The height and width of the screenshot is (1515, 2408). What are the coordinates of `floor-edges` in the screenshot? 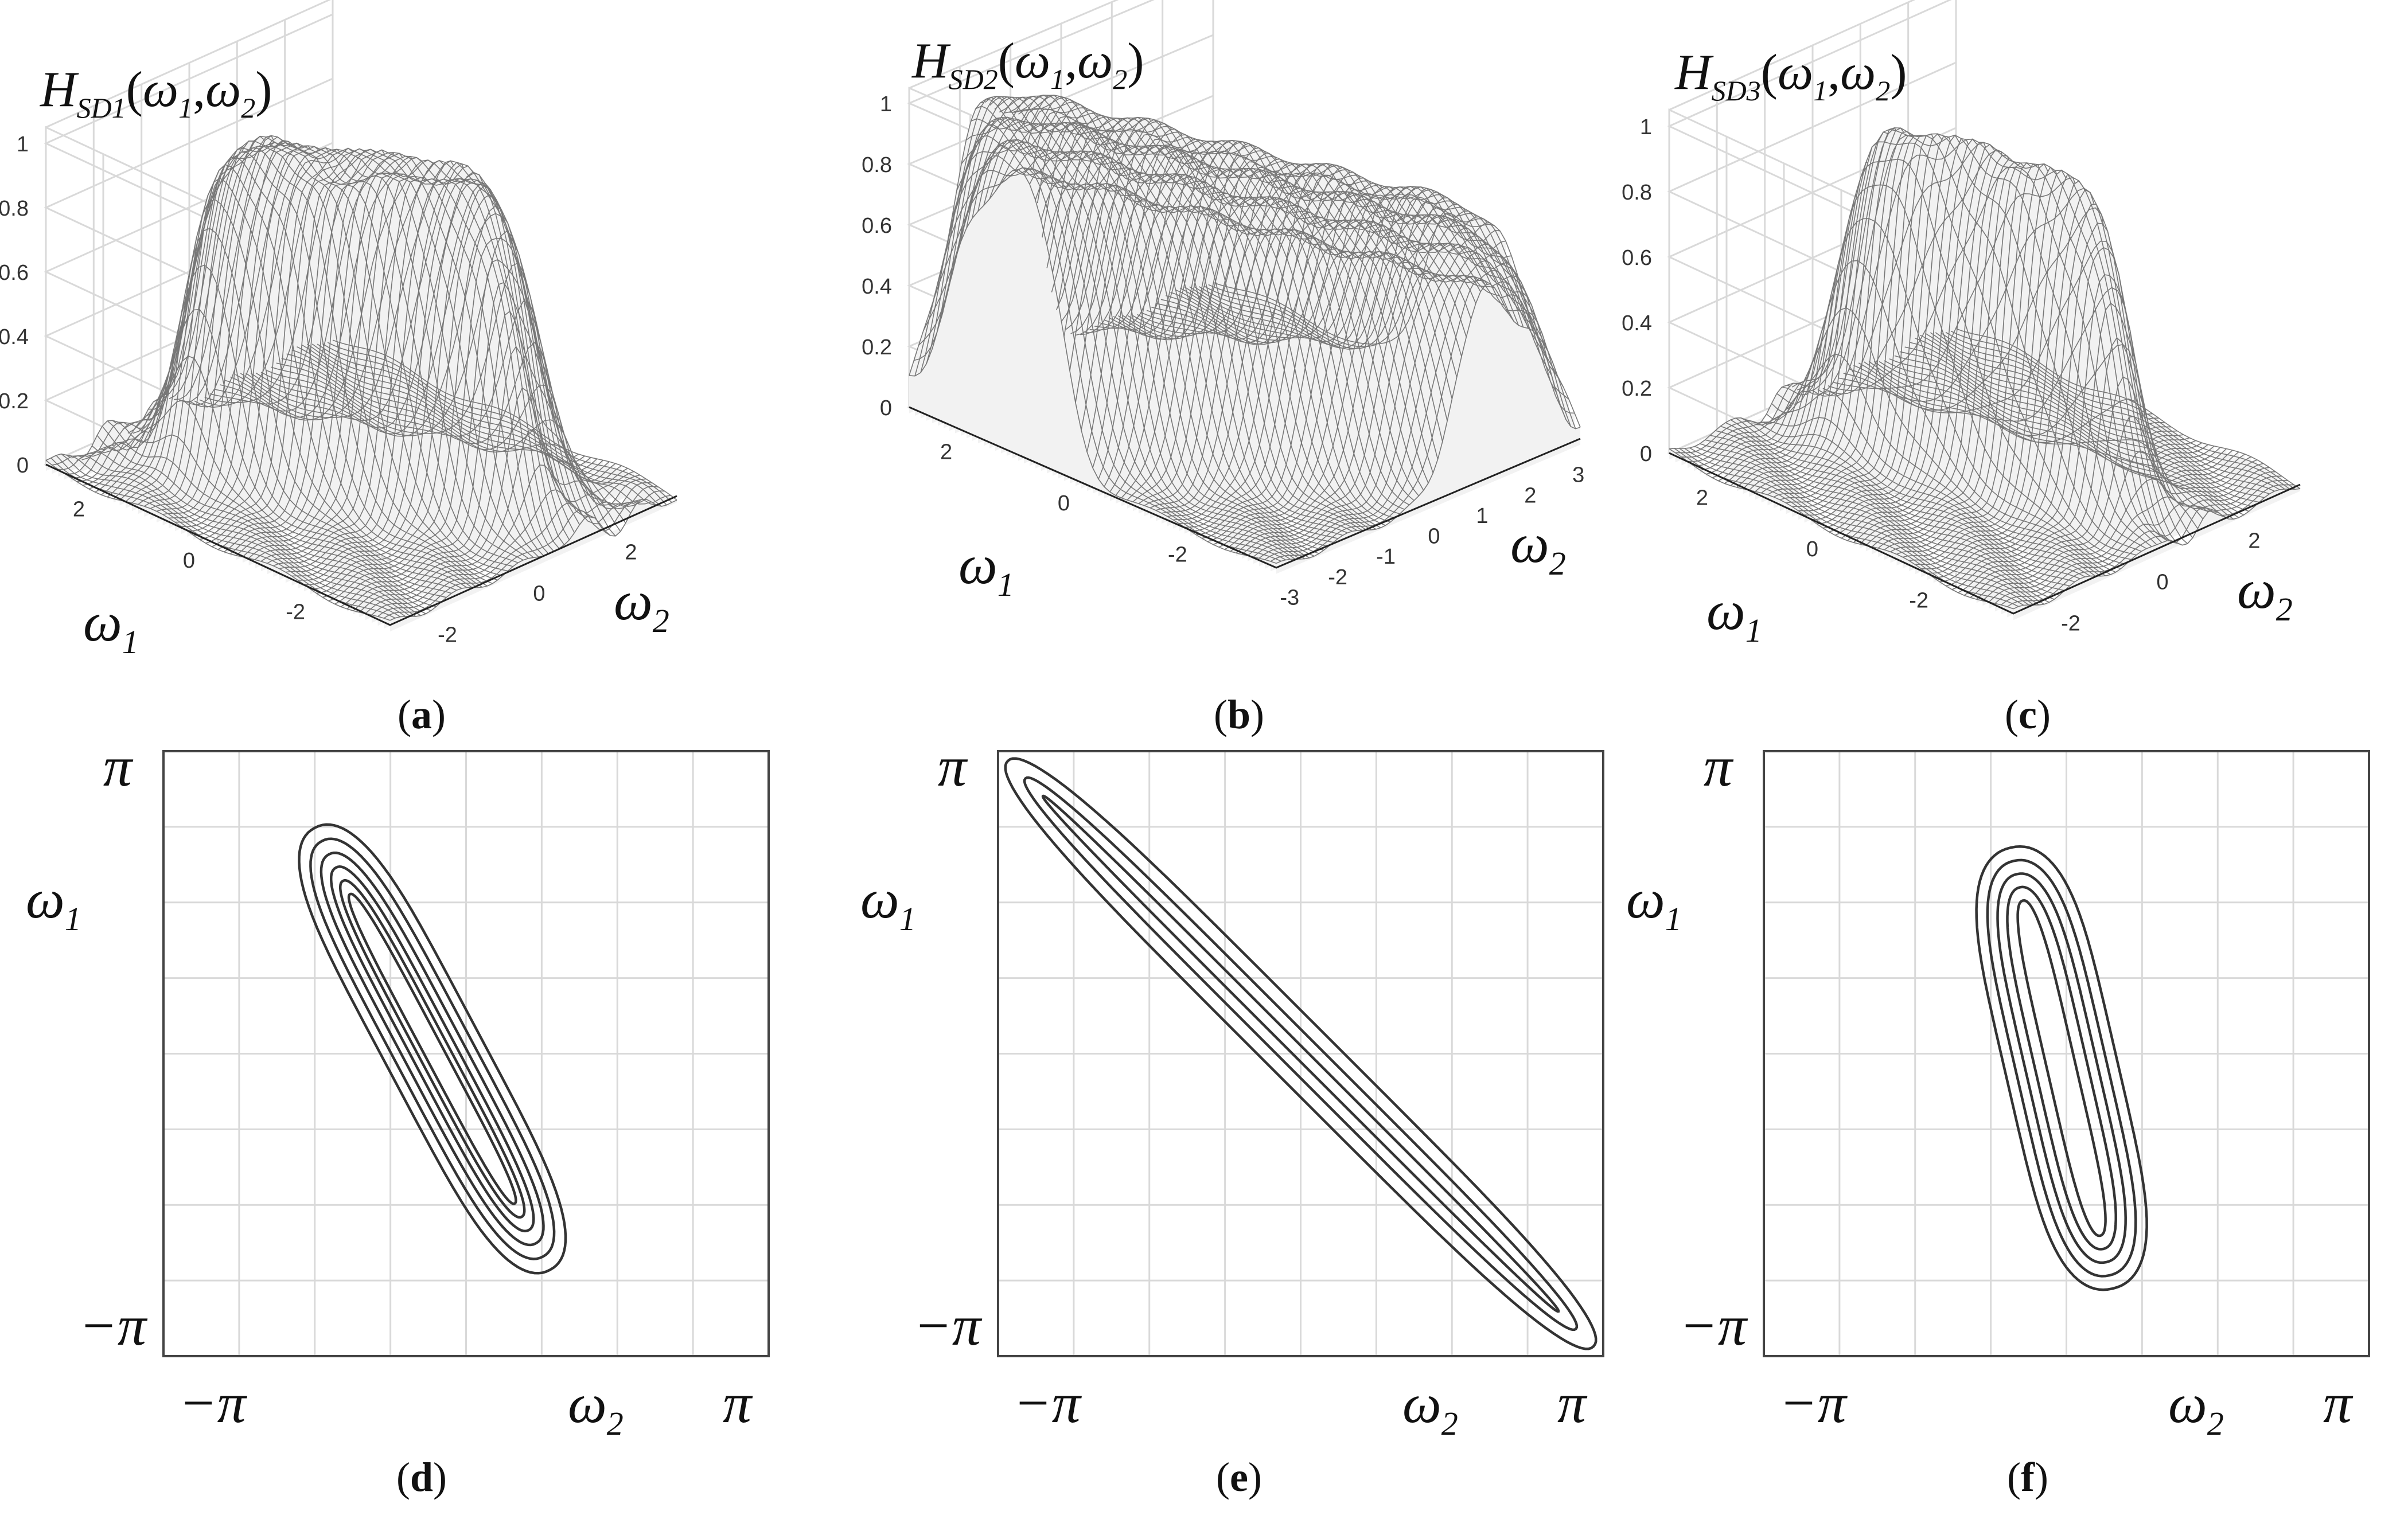 It's located at (1245, 487).